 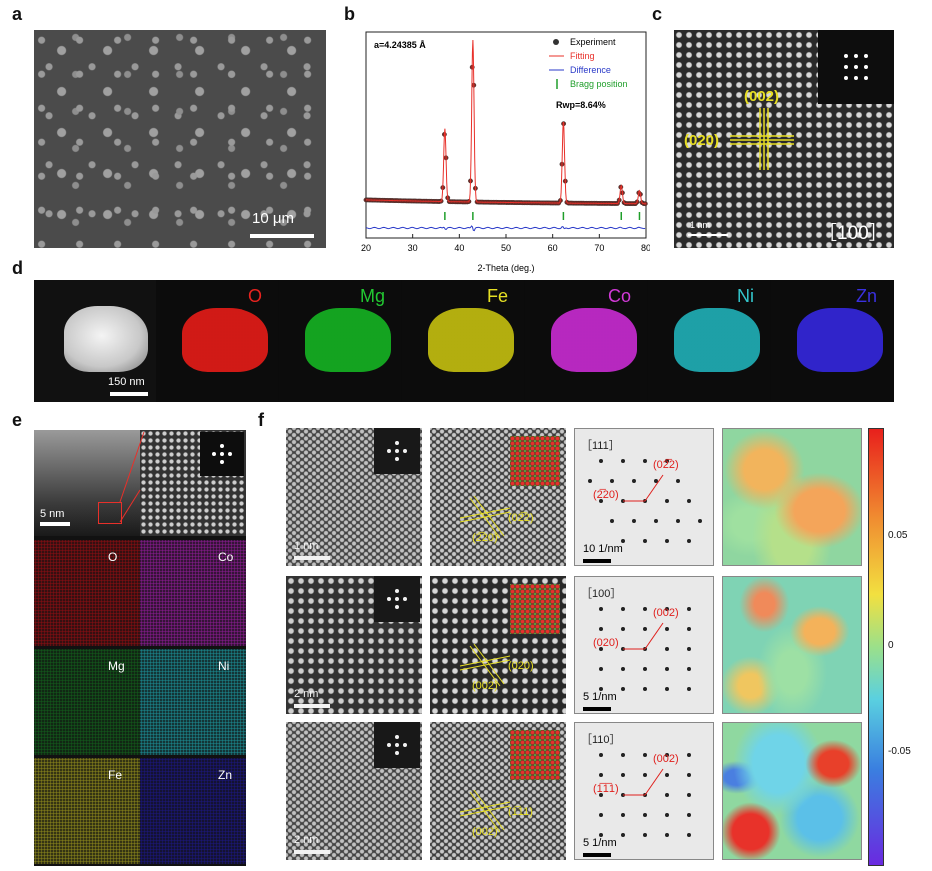 I want to click on colorbar-tick-pos: 0.05, so click(x=898, y=535).